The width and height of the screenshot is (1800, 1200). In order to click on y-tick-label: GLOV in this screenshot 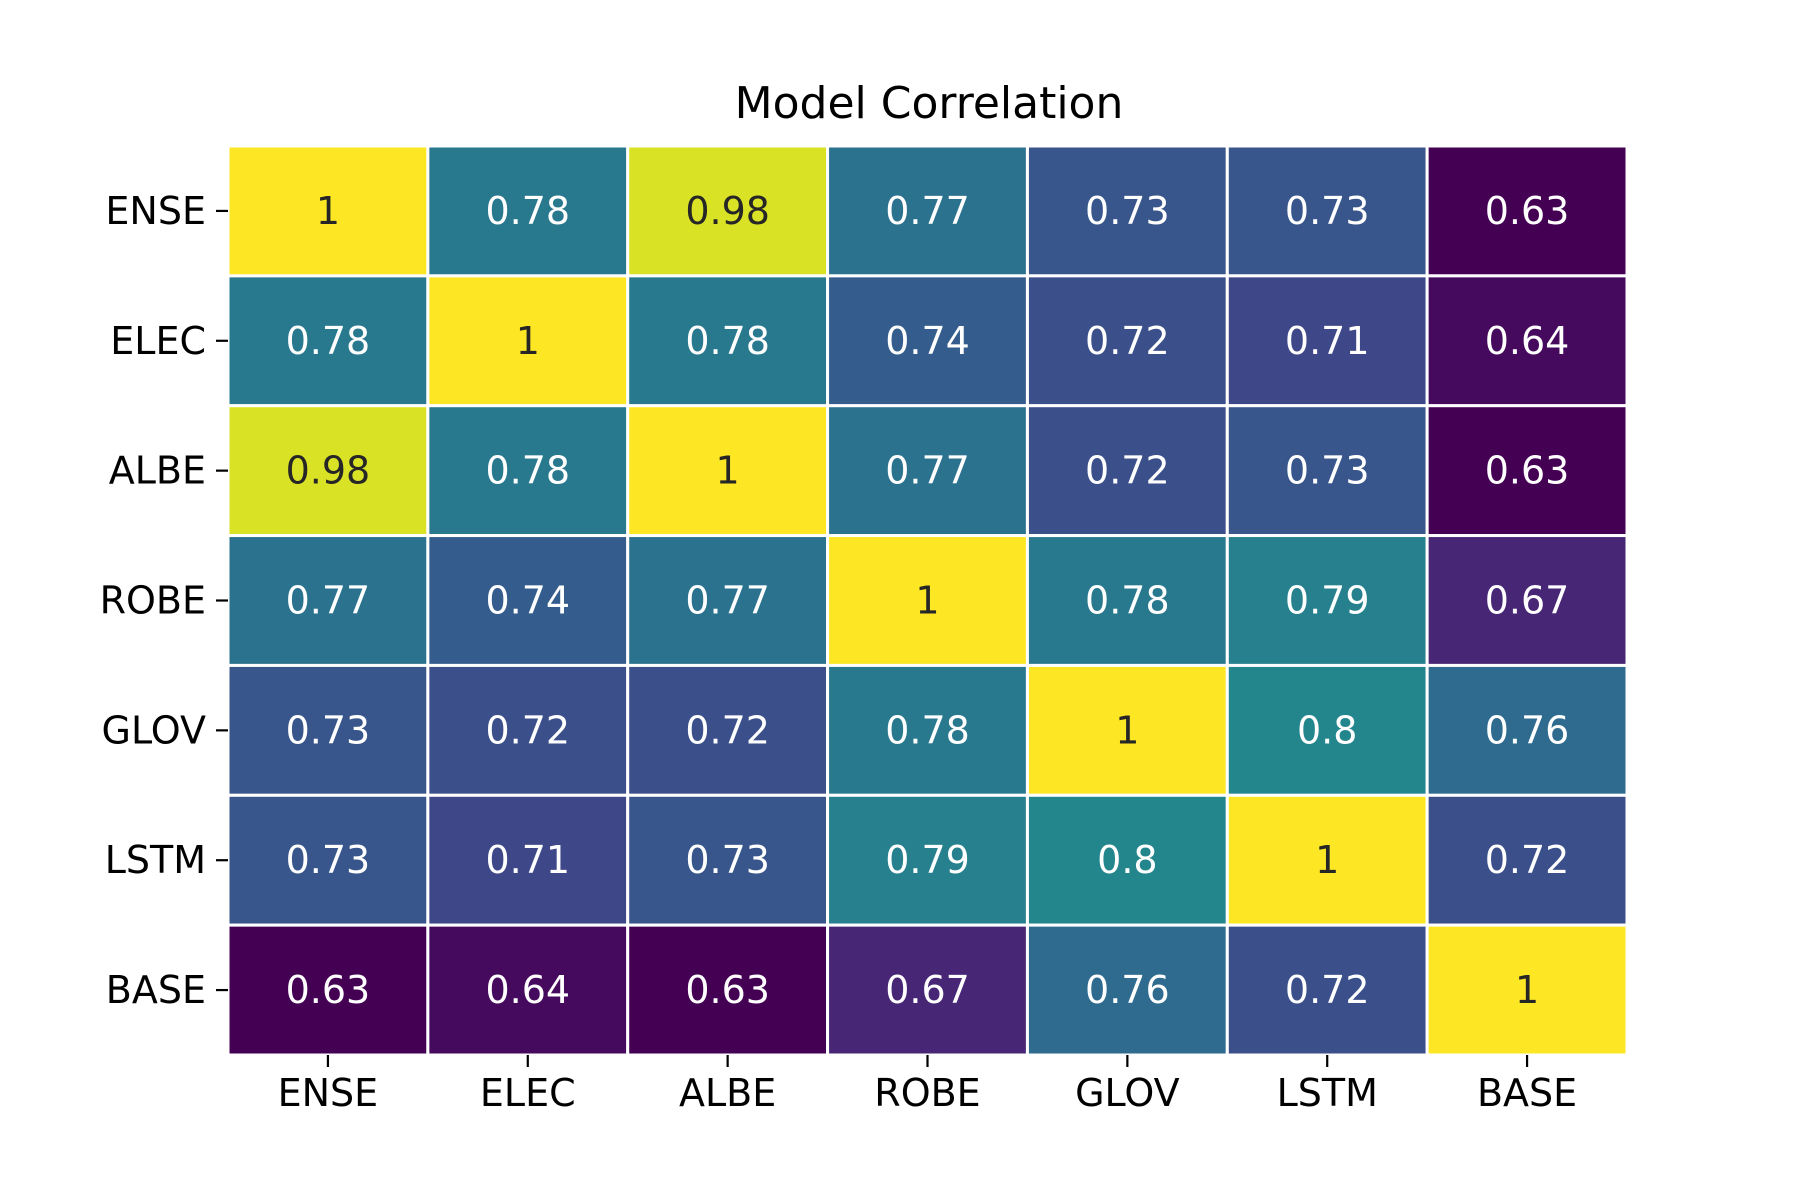, I will do `click(154, 730)`.